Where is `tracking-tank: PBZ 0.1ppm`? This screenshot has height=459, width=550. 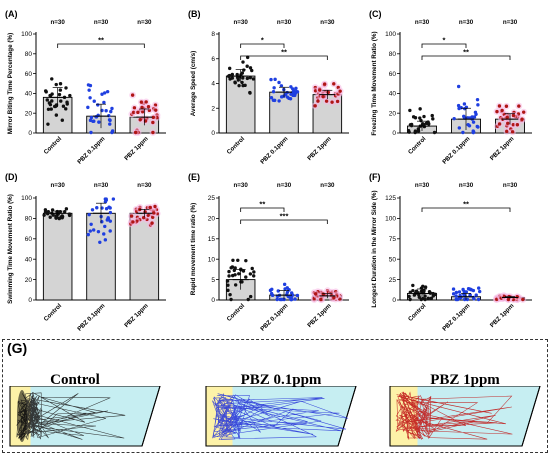 tracking-tank: PBZ 0.1ppm is located at coordinates (281, 405).